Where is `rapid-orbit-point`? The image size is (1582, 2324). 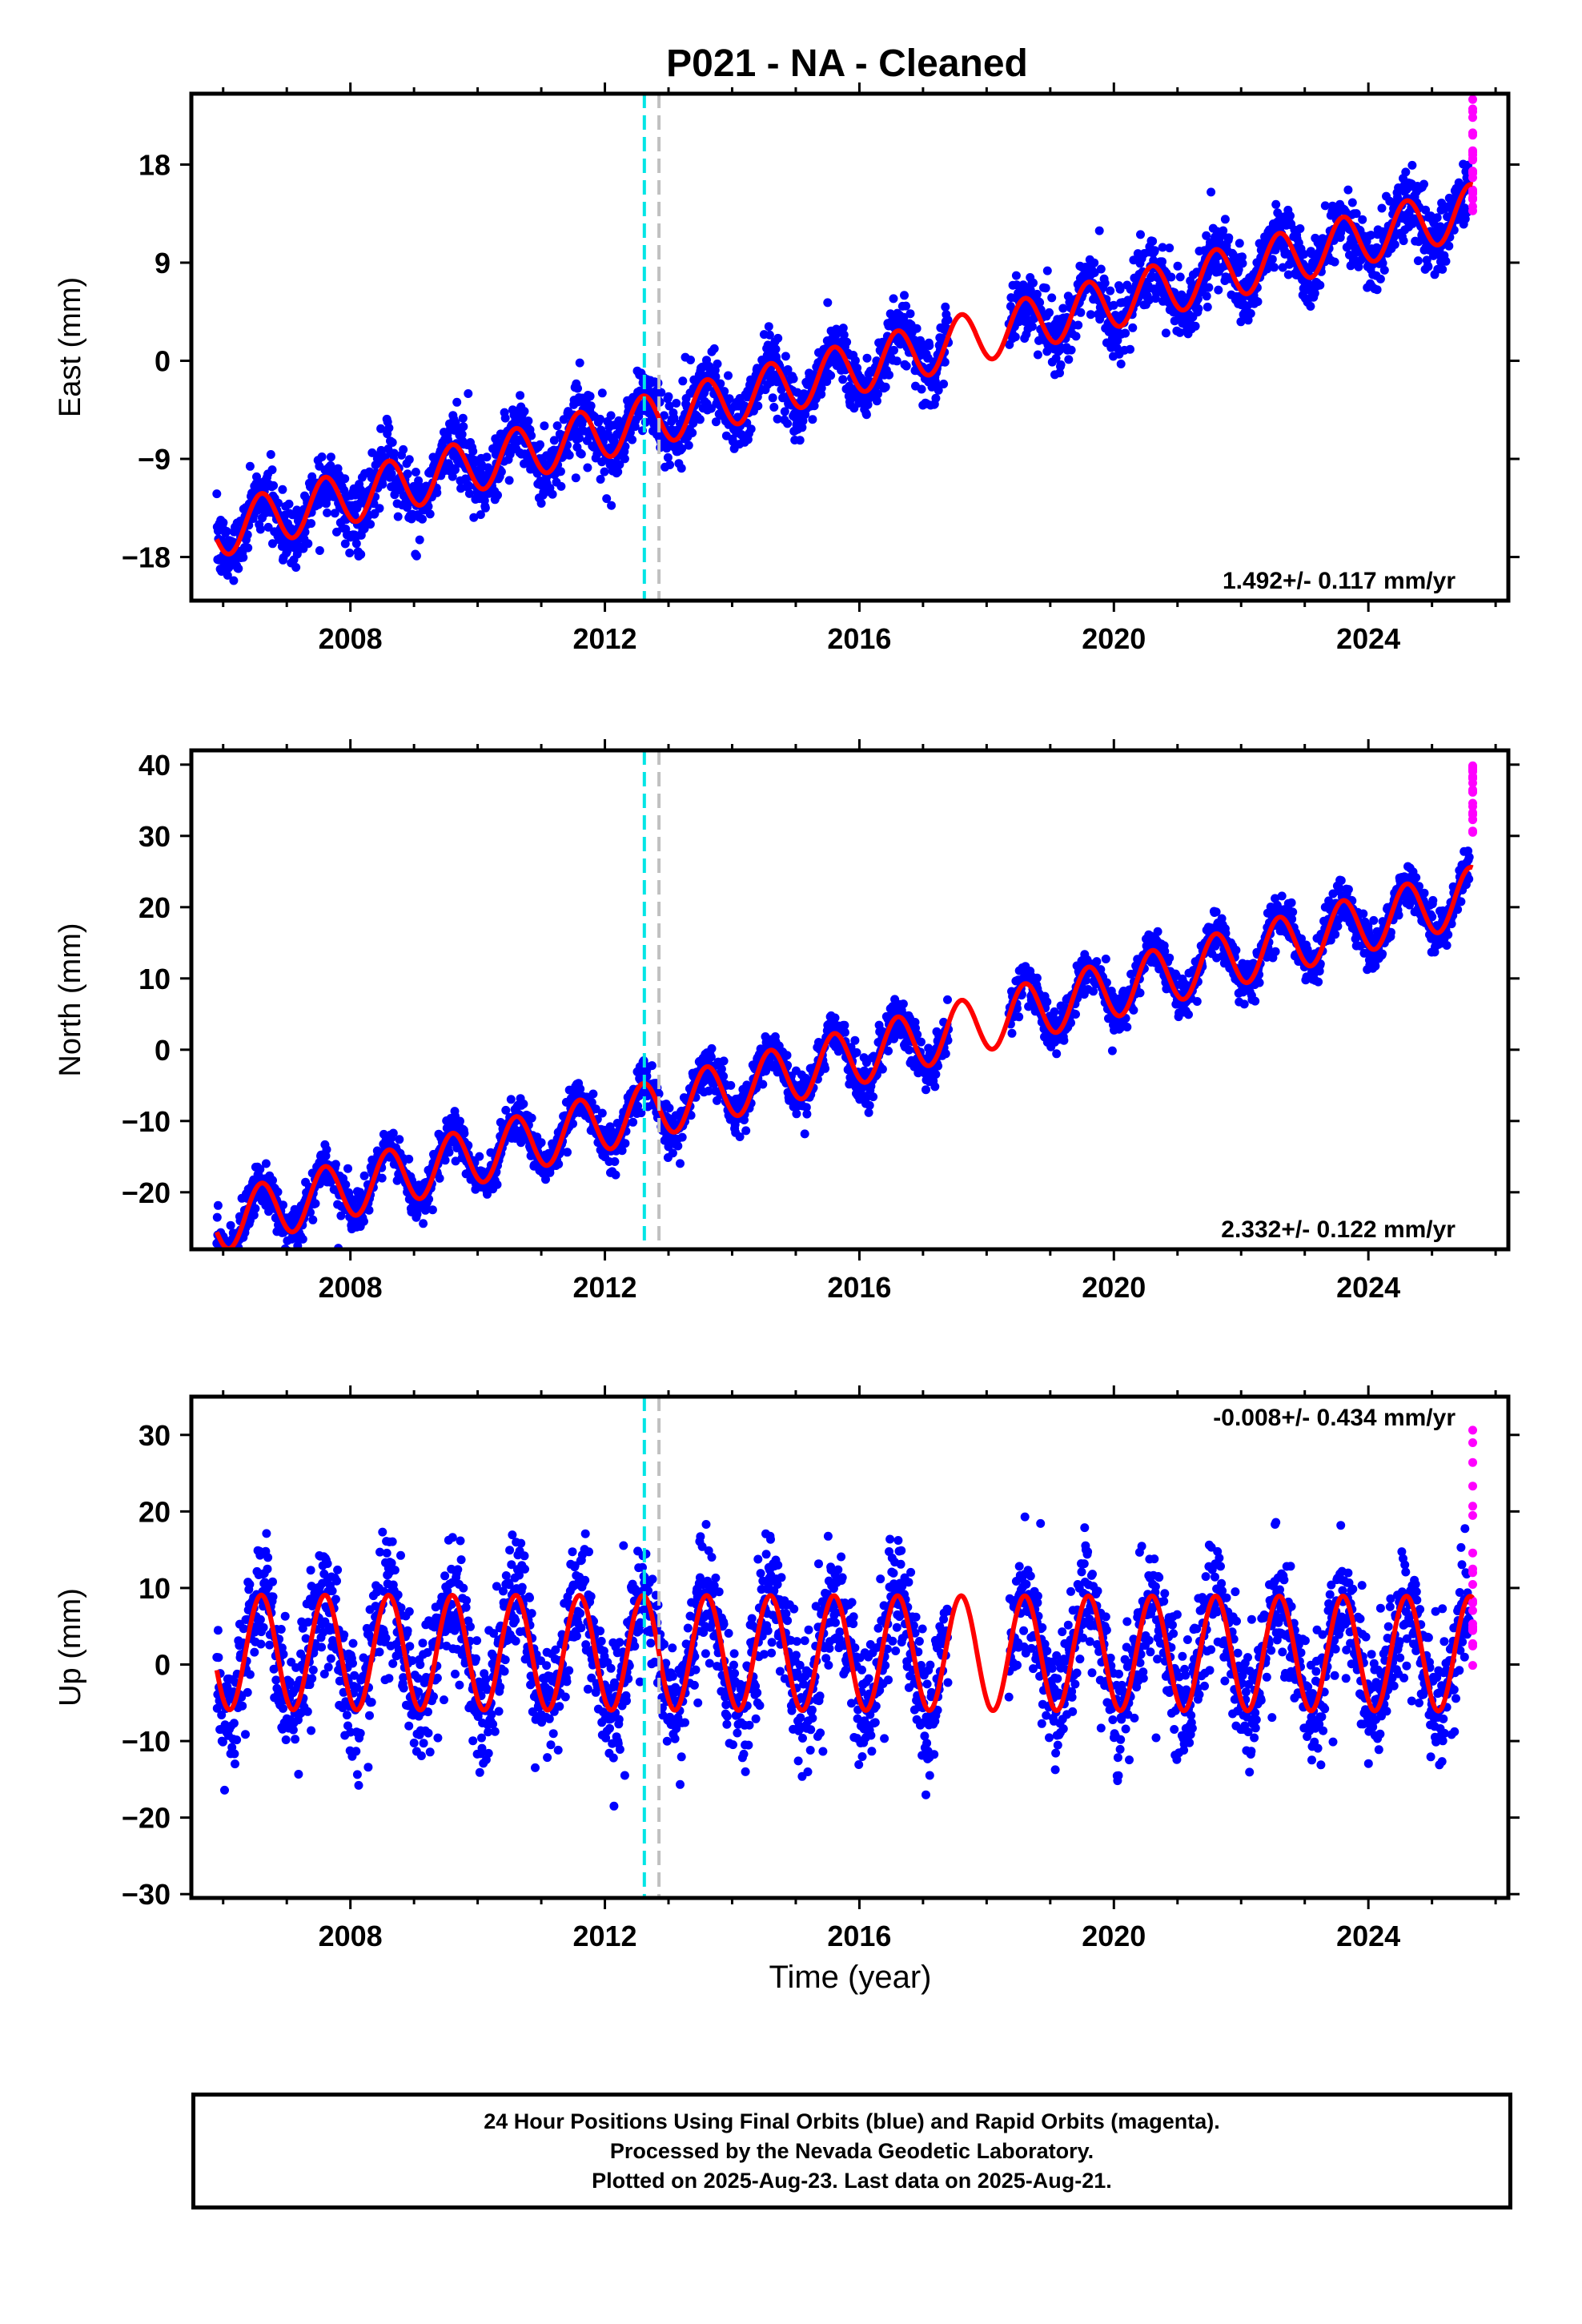 rapid-orbit-point is located at coordinates (1472, 135).